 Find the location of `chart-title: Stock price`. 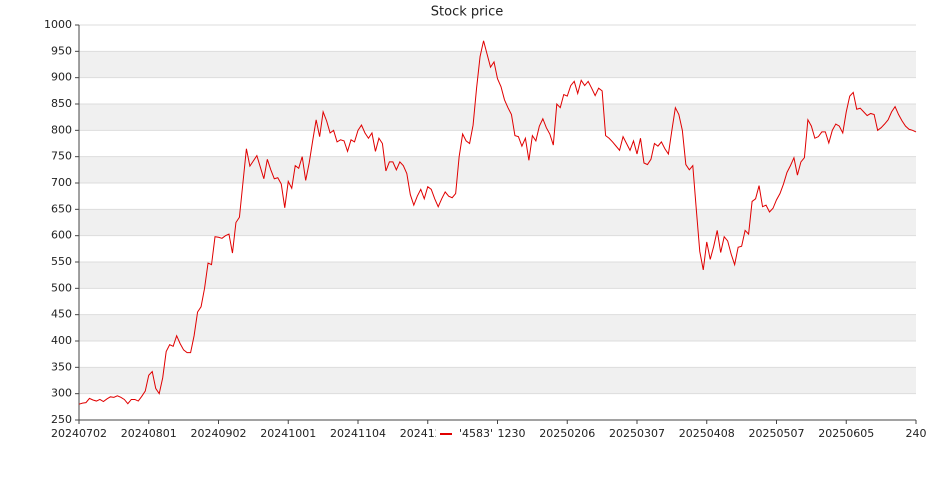

chart-title: Stock price is located at coordinates (467, 12).